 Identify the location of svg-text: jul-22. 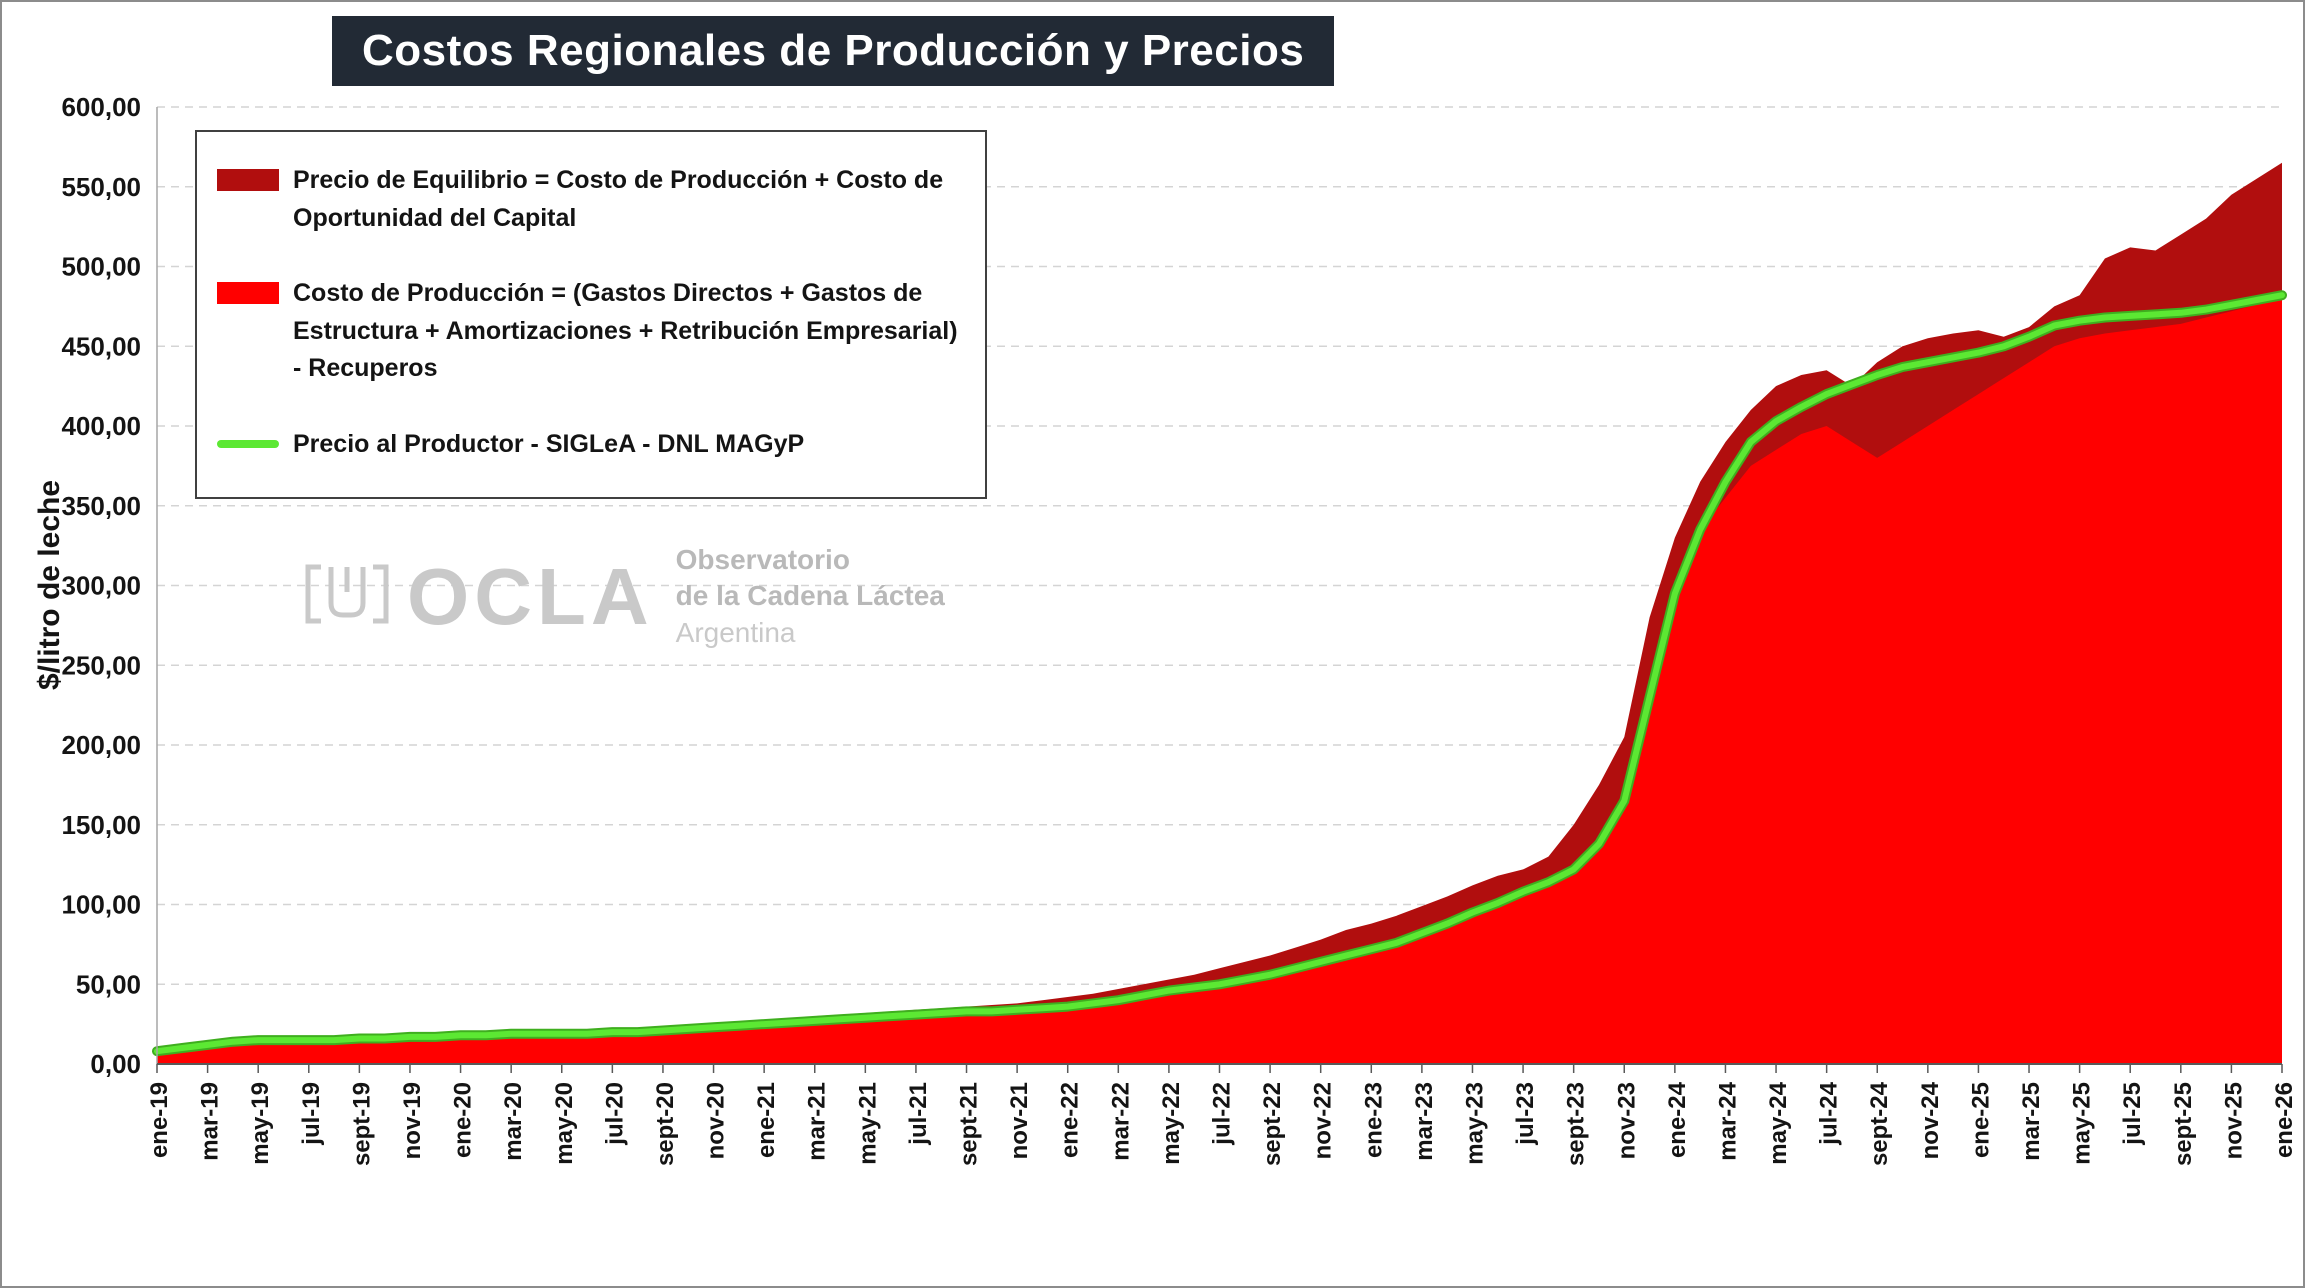
(1222, 1114).